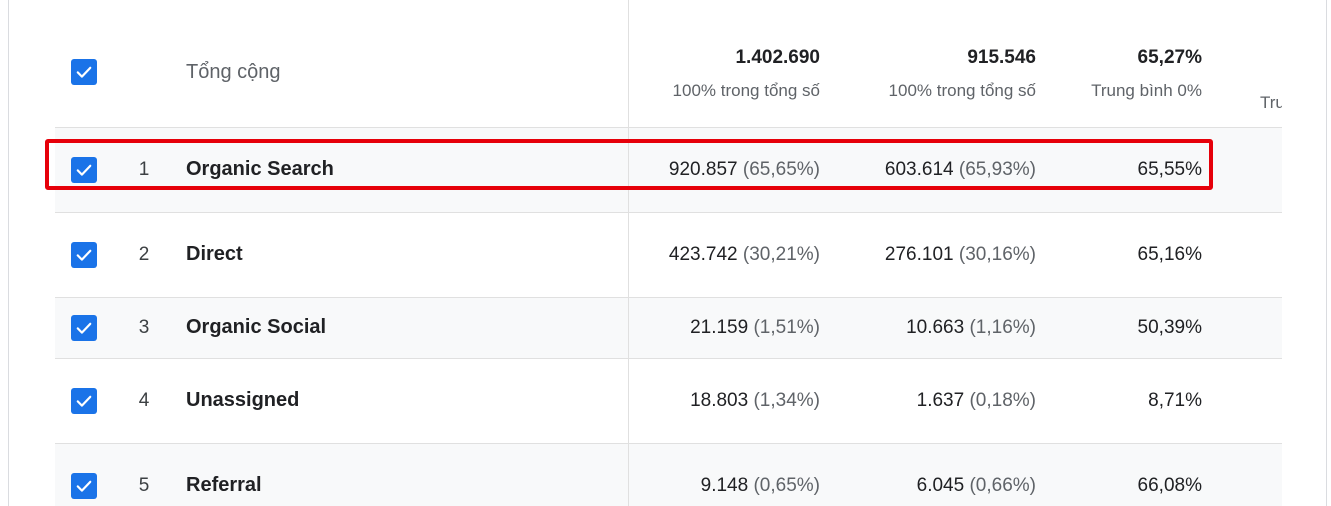 The height and width of the screenshot is (506, 1331). Describe the element at coordinates (1271, 102) in the screenshot. I see `total-sub-col4-partial: Trung bình 0%` at that location.